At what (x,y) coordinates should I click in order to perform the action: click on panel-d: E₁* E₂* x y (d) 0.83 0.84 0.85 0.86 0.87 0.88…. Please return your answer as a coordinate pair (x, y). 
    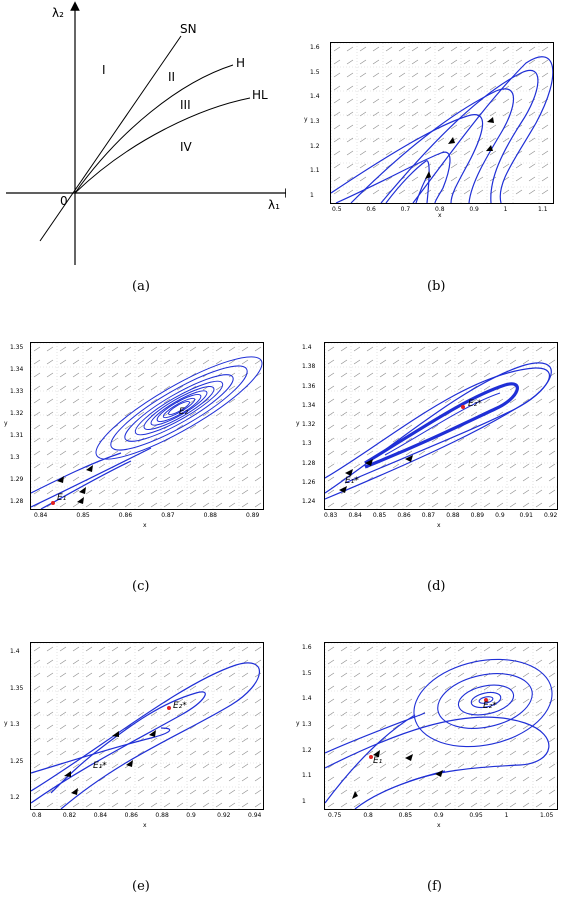
    Looking at the image, I should click on (432, 471).